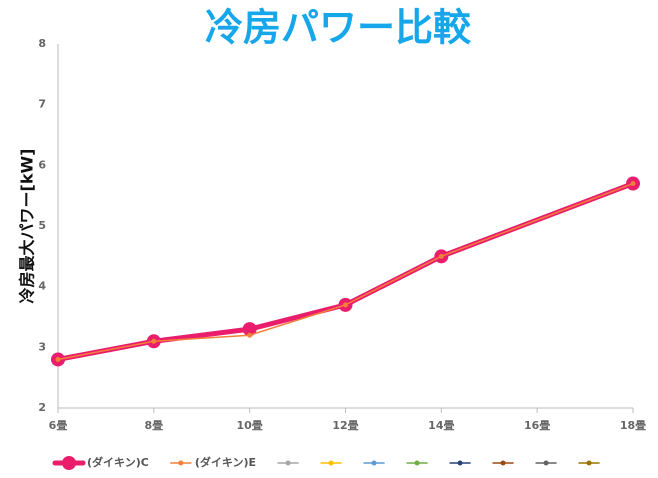 This screenshot has width=658, height=478. Describe the element at coordinates (338, 28) in the screenshot. I see `chart-title: 冷房パワー比較` at that location.